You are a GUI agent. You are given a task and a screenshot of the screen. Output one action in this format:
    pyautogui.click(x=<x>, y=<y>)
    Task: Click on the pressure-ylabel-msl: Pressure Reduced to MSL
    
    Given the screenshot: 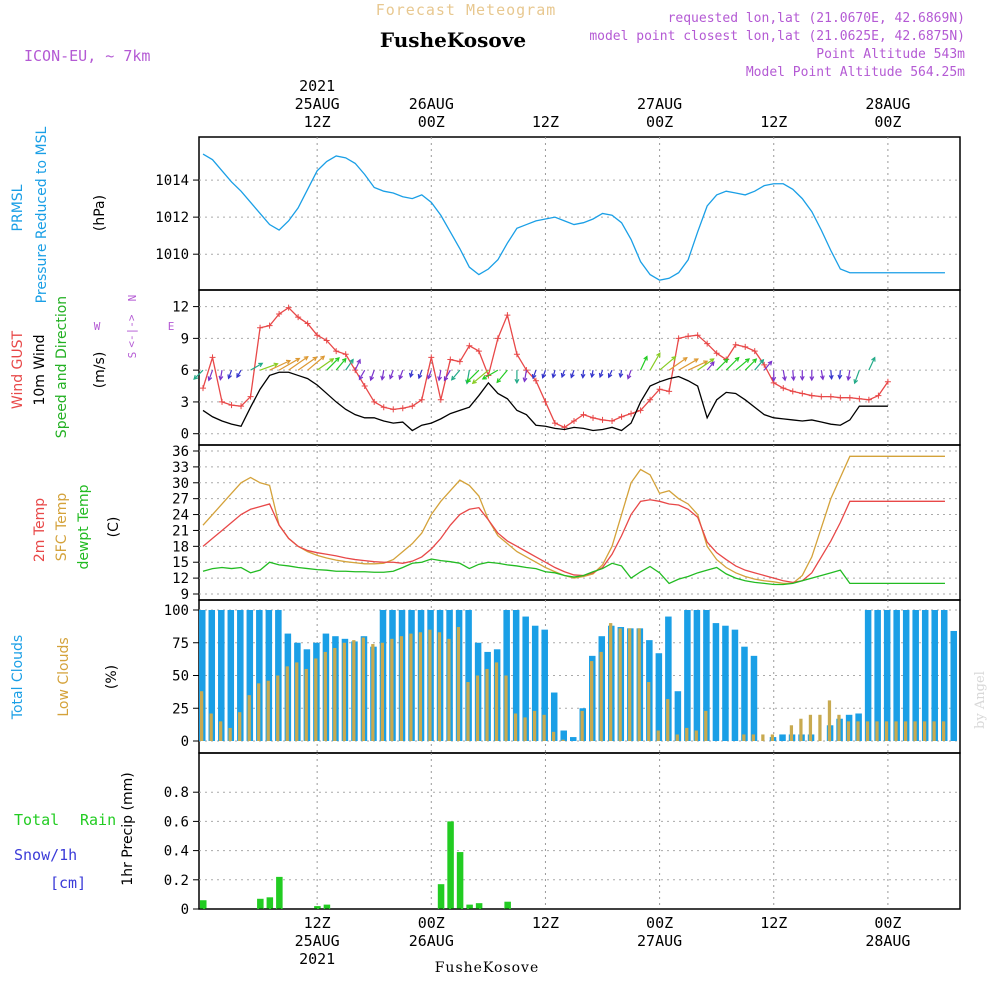 What is the action you would take?
    pyautogui.click(x=42, y=214)
    